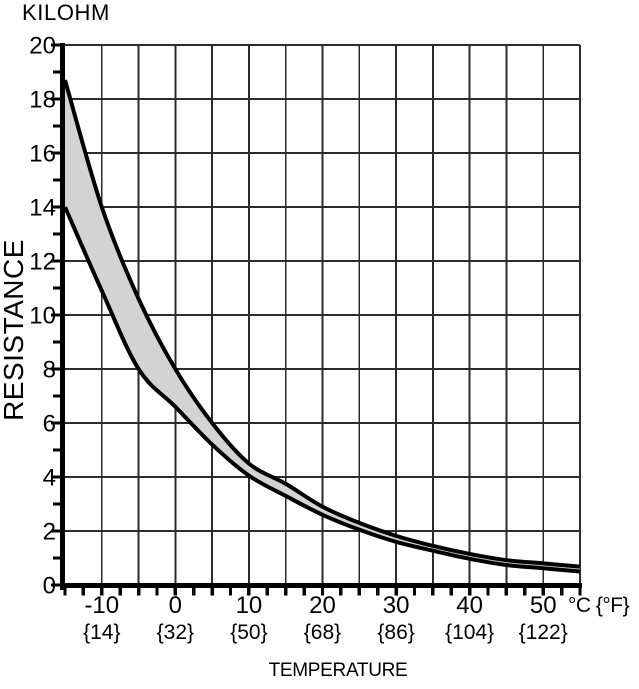 The width and height of the screenshot is (639, 689). What do you see at coordinates (42, 262) in the screenshot?
I see `svg-text: 12` at bounding box center [42, 262].